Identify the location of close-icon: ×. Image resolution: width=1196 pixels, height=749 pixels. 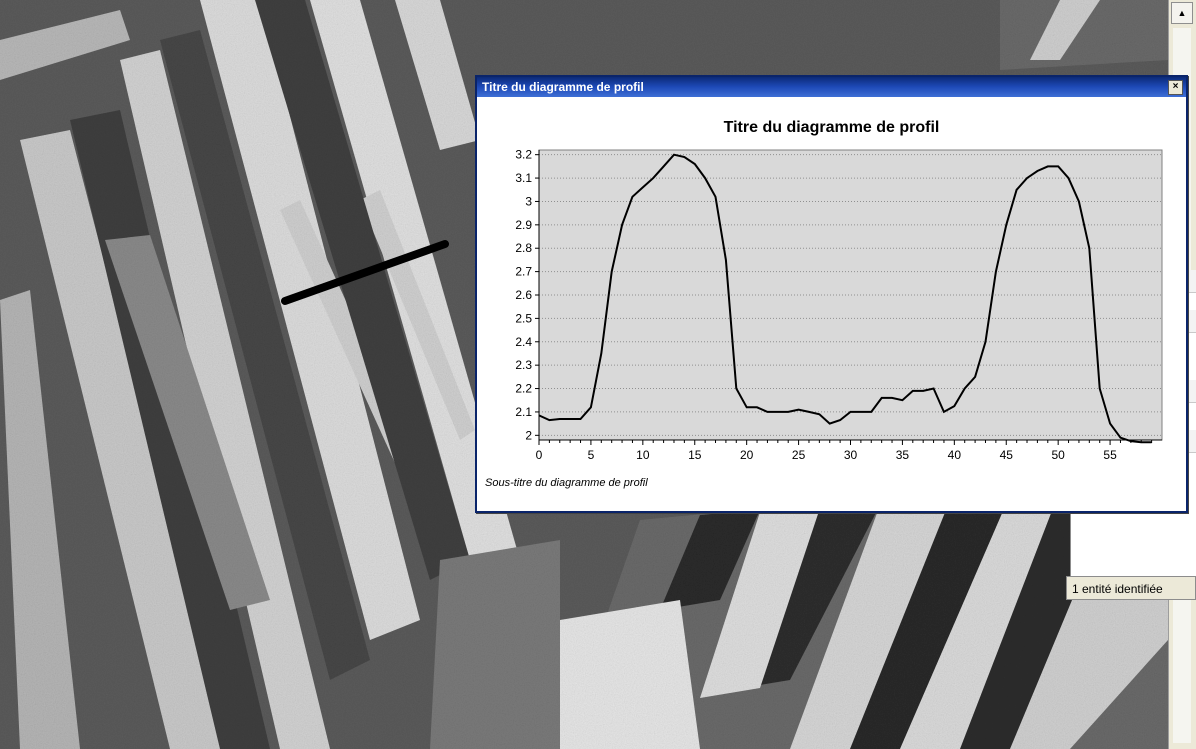
(1175, 87).